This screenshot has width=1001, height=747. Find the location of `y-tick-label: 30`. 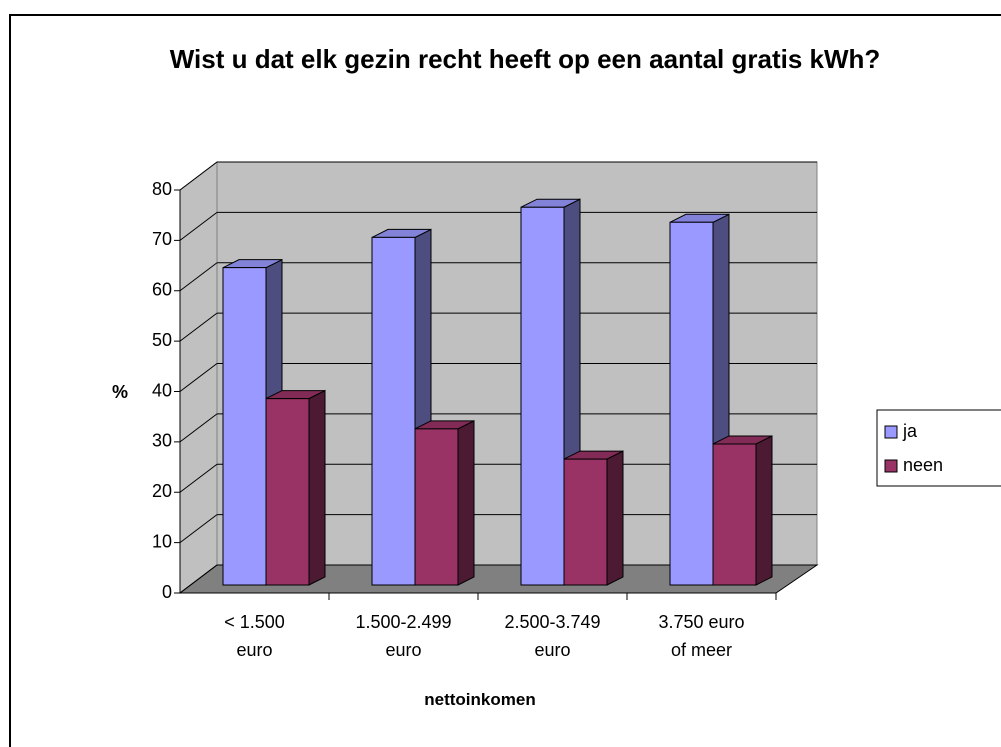

y-tick-label: 30 is located at coordinates (162, 441).